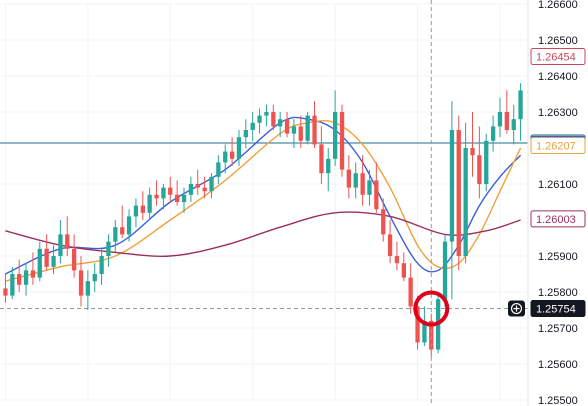  I want to click on price-tick-label: 1.25500, so click(558, 400).